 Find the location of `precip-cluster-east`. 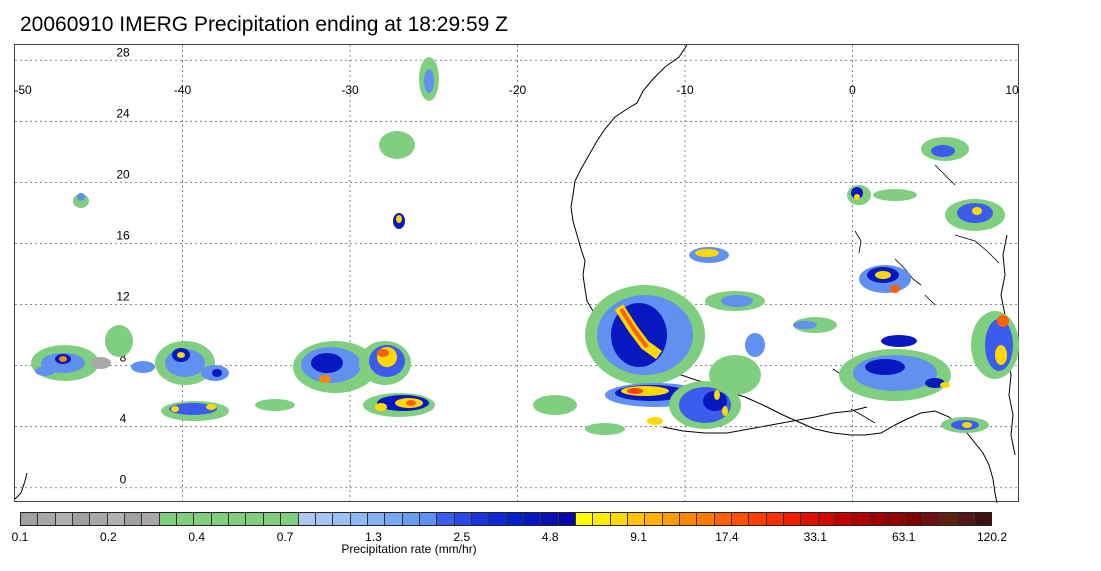

precip-cluster-east is located at coordinates (929, 285).